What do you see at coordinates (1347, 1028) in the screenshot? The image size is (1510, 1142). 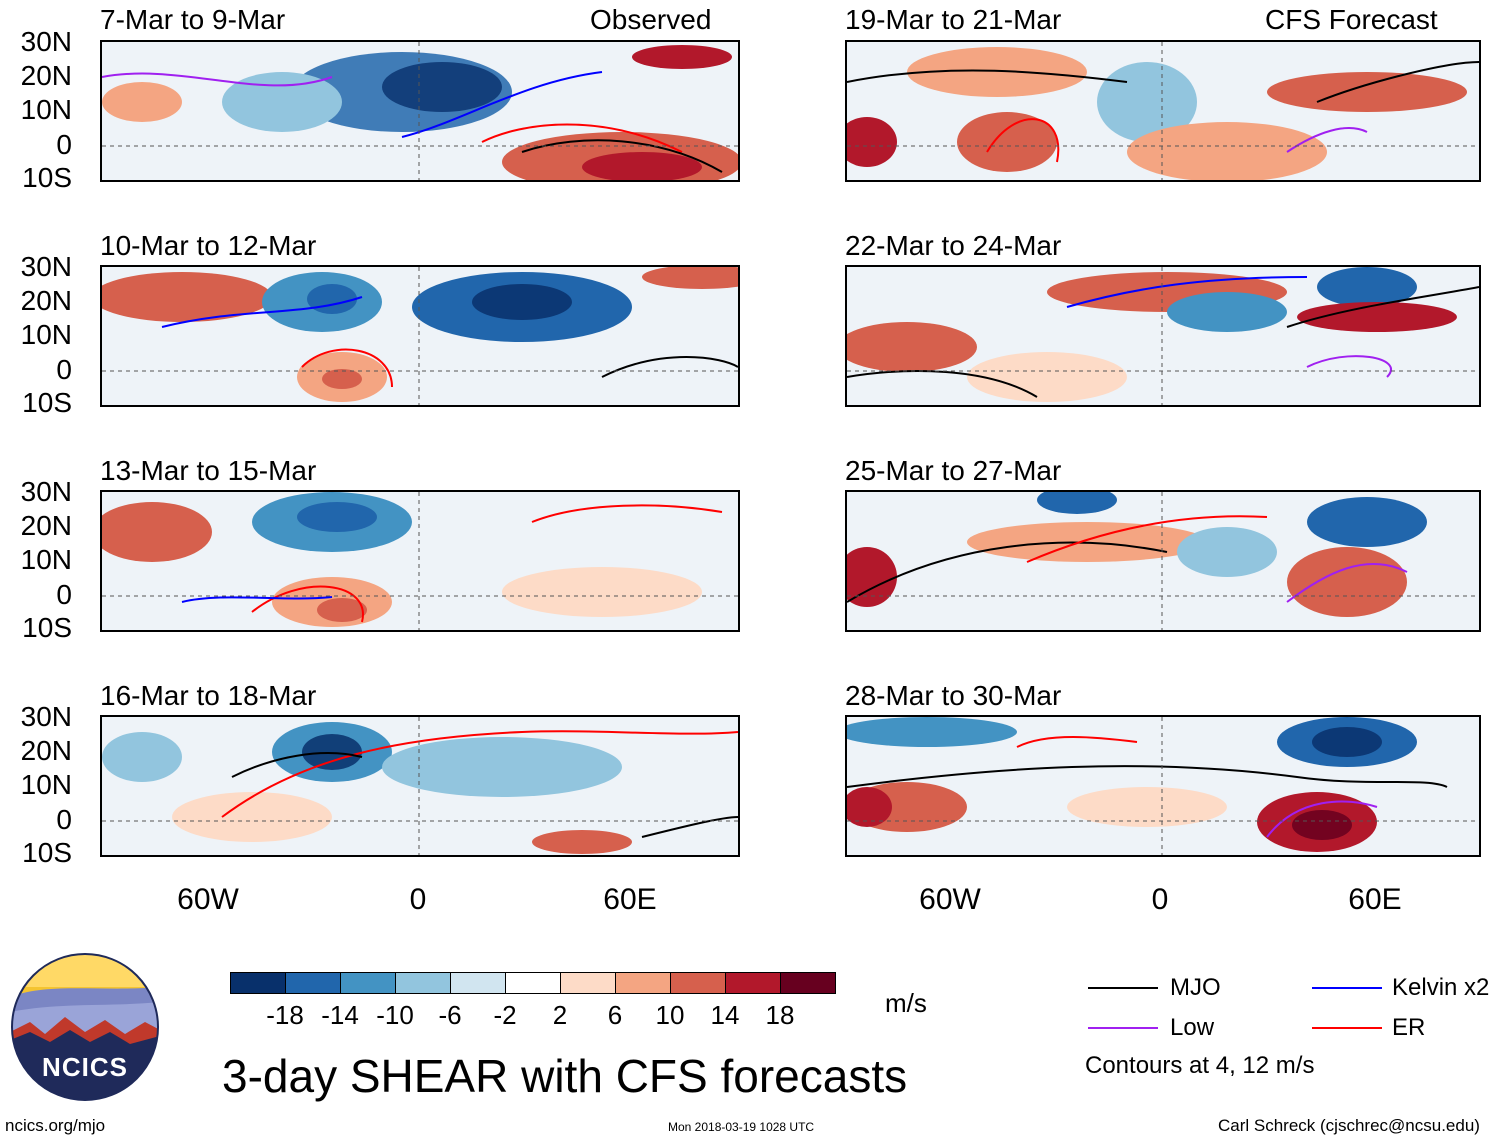 I see `legend-line-er` at bounding box center [1347, 1028].